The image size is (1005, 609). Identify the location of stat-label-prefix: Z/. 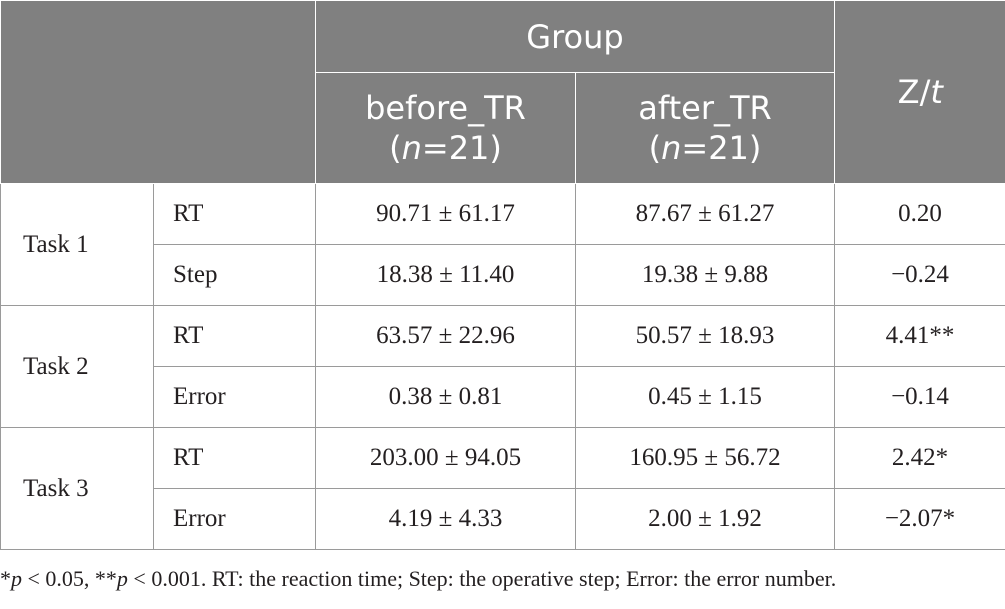
(914, 92).